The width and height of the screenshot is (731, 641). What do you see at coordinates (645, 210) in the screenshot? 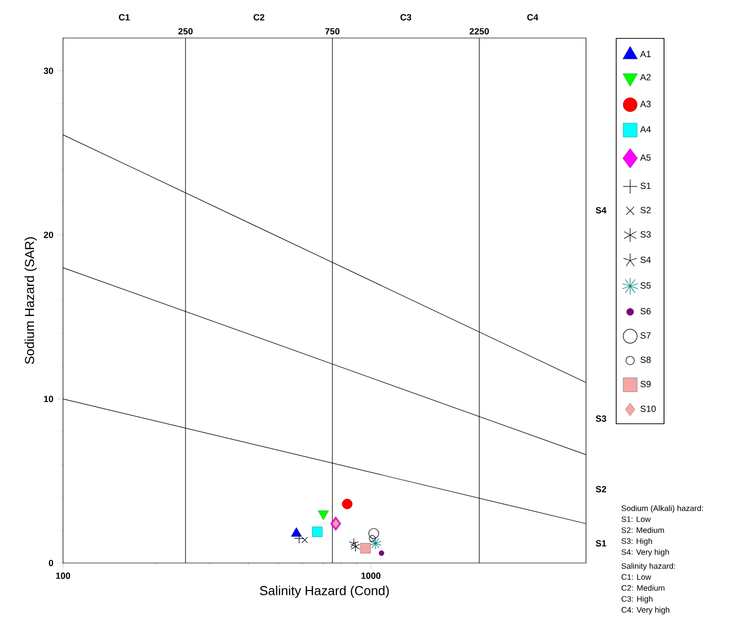
I see `legend-label: S2` at bounding box center [645, 210].